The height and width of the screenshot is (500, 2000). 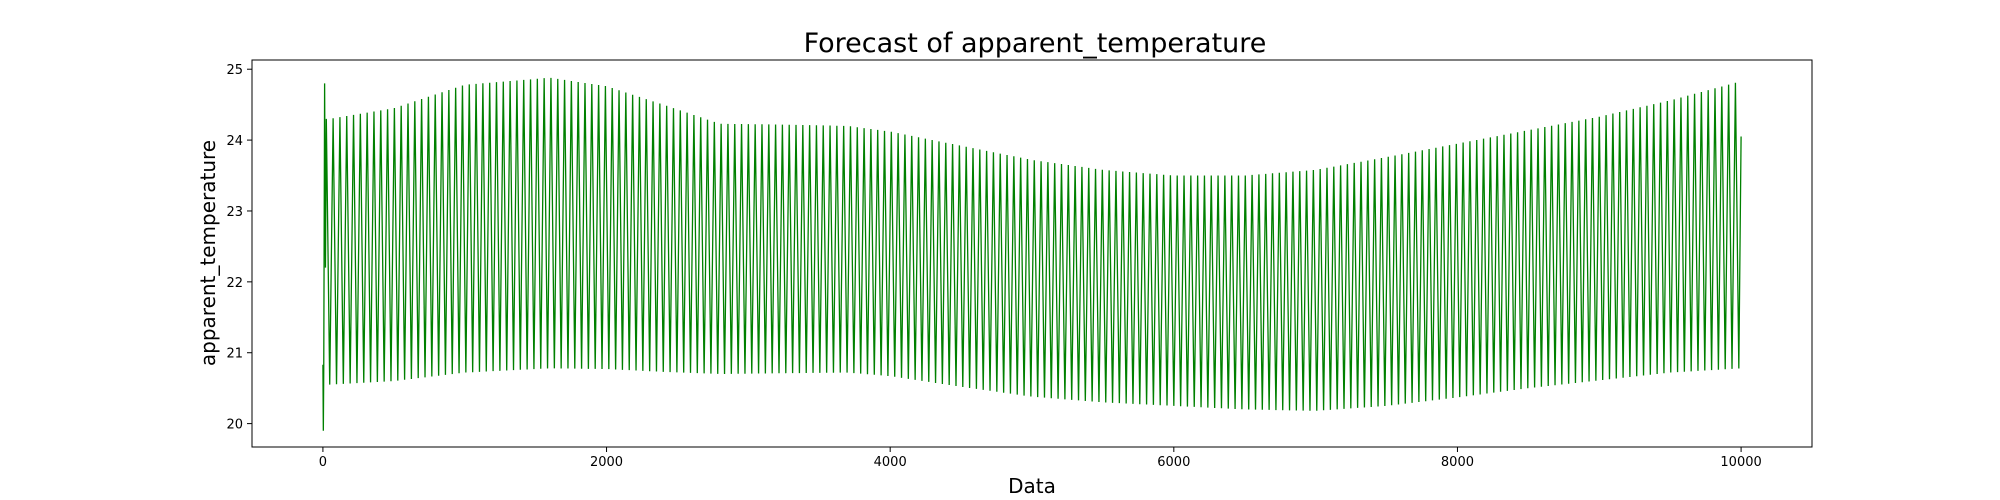 I want to click on y-tick-label: 20, so click(x=234, y=425).